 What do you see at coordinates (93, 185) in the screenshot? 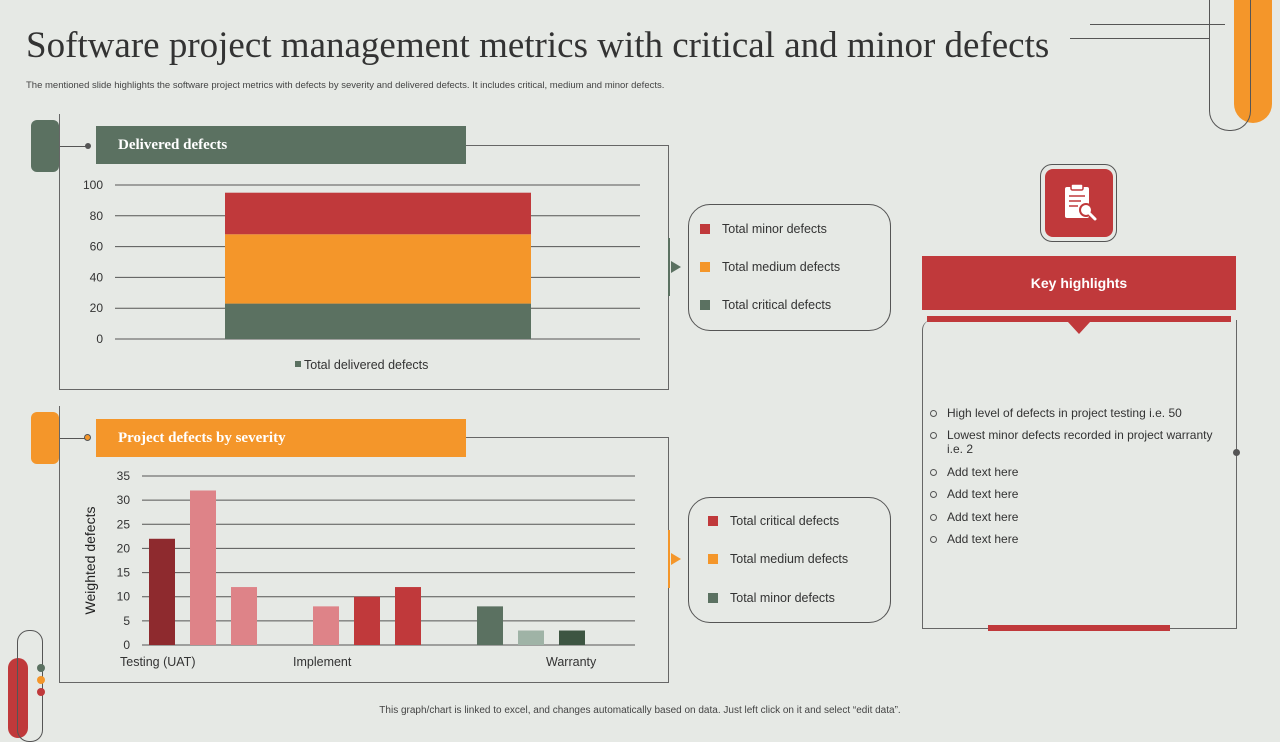
I see `y-tick-label: 100` at bounding box center [93, 185].